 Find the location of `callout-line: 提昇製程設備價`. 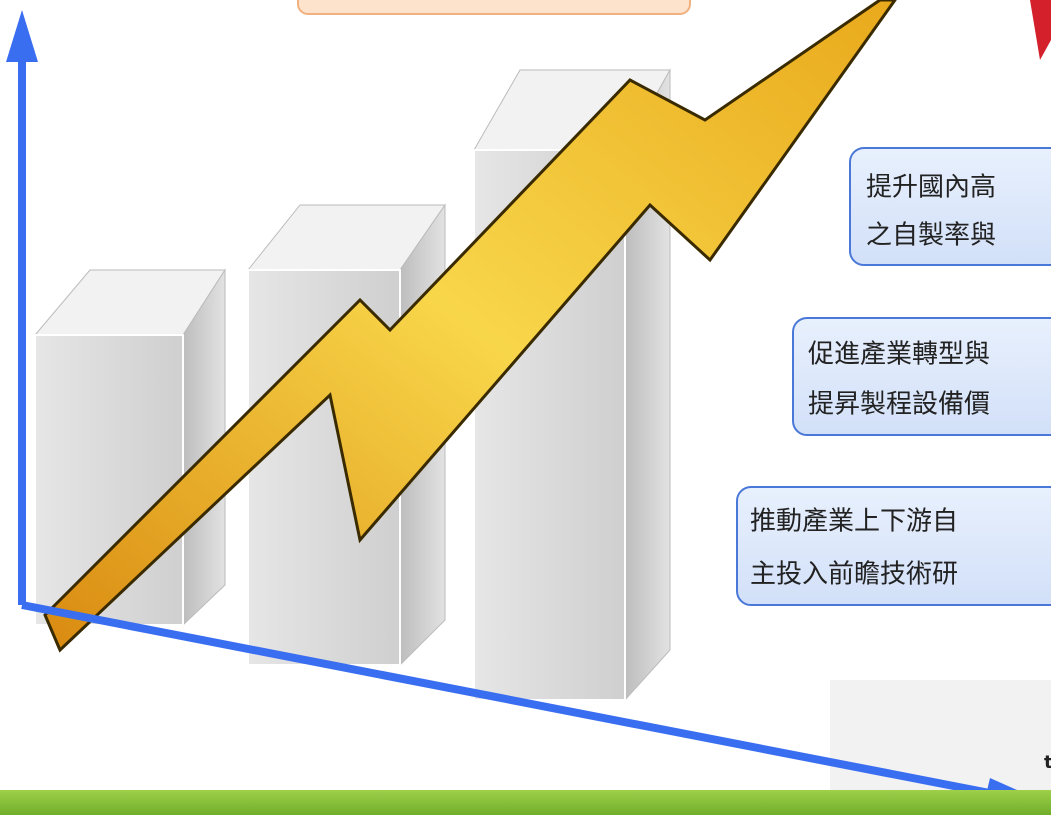

callout-line: 提昇製程設備價 is located at coordinates (899, 405).